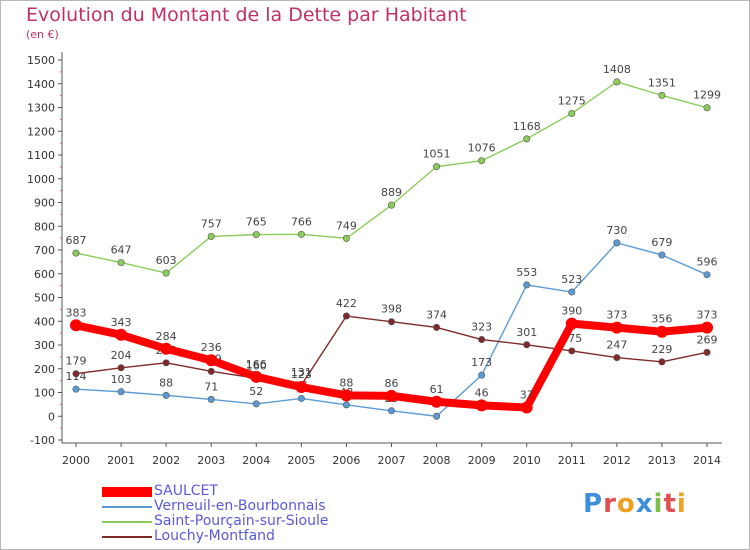 The width and height of the screenshot is (750, 550). What do you see at coordinates (42, 440) in the screenshot?
I see `y-tick-label: -100` at bounding box center [42, 440].